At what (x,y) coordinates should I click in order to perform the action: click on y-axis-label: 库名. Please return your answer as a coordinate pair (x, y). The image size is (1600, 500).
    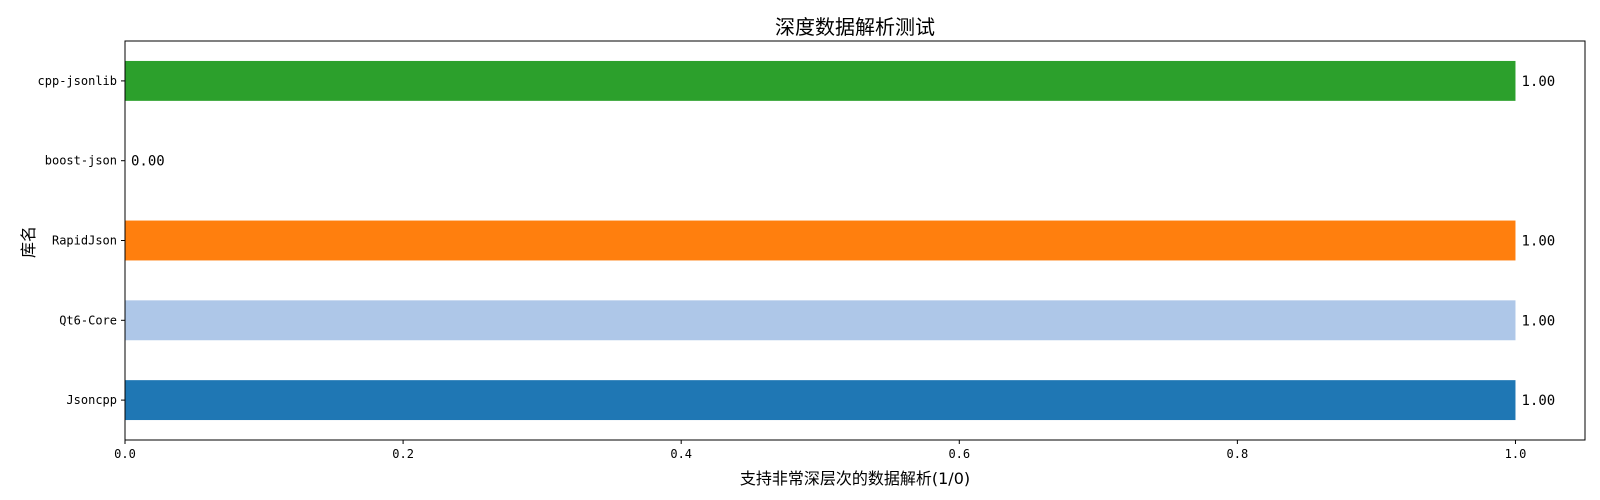
    Looking at the image, I should click on (28, 242).